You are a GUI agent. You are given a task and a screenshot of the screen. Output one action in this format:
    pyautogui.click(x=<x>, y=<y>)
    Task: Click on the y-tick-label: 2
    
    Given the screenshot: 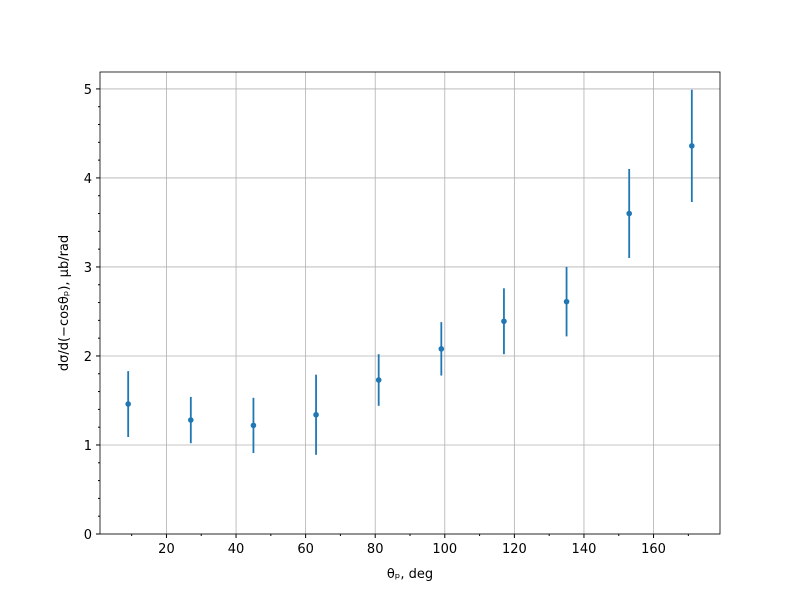 What is the action you would take?
    pyautogui.click(x=88, y=357)
    